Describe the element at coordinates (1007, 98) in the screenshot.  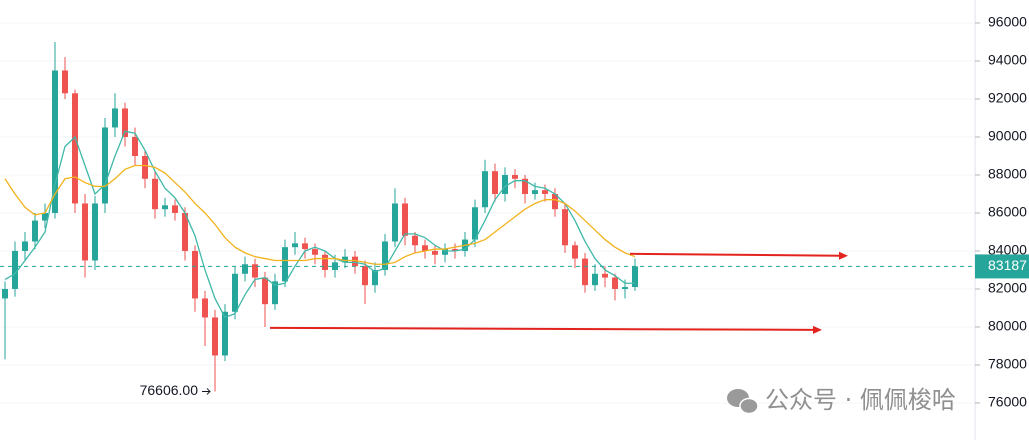
I see `y-tick-label: 92000` at that location.